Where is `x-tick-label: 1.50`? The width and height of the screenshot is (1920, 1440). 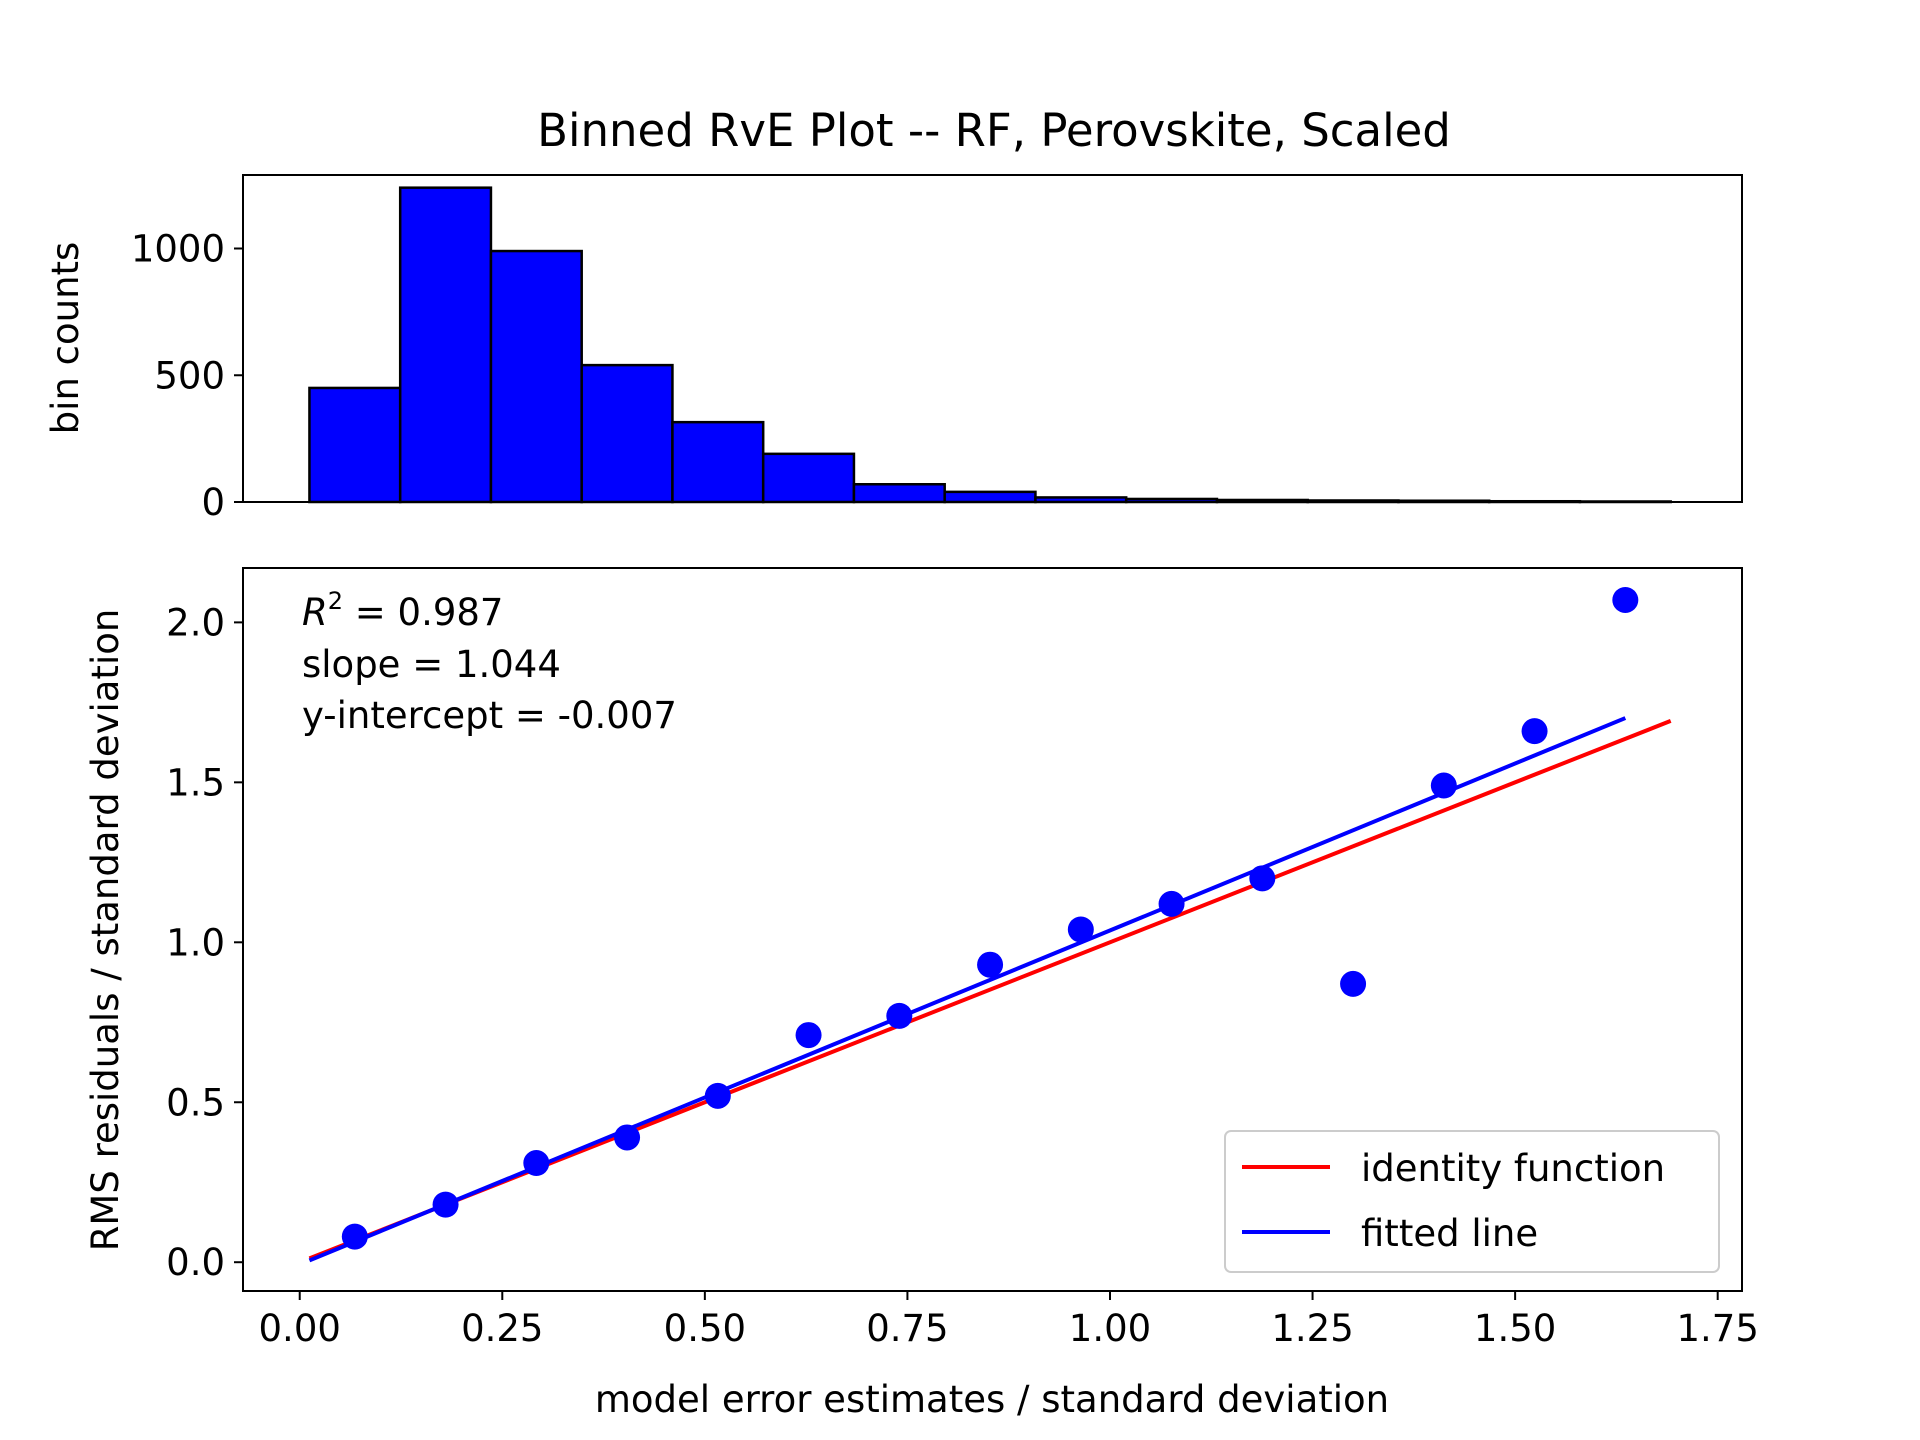
x-tick-label: 1.50 is located at coordinates (1515, 1328).